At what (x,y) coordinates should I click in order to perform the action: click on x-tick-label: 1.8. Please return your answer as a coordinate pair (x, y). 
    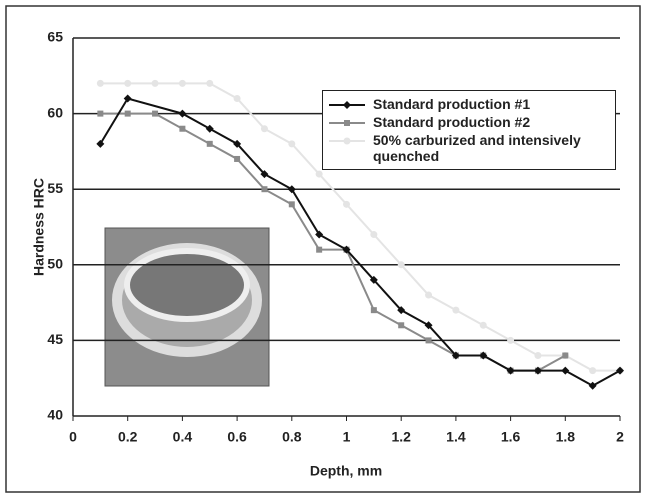
    Looking at the image, I should click on (566, 437).